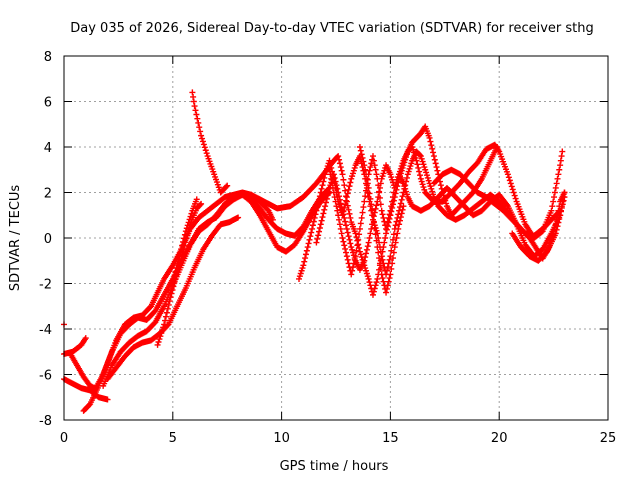  What do you see at coordinates (15, 238) in the screenshot?
I see `y-axis-label: SDTVAR / TECUs` at bounding box center [15, 238].